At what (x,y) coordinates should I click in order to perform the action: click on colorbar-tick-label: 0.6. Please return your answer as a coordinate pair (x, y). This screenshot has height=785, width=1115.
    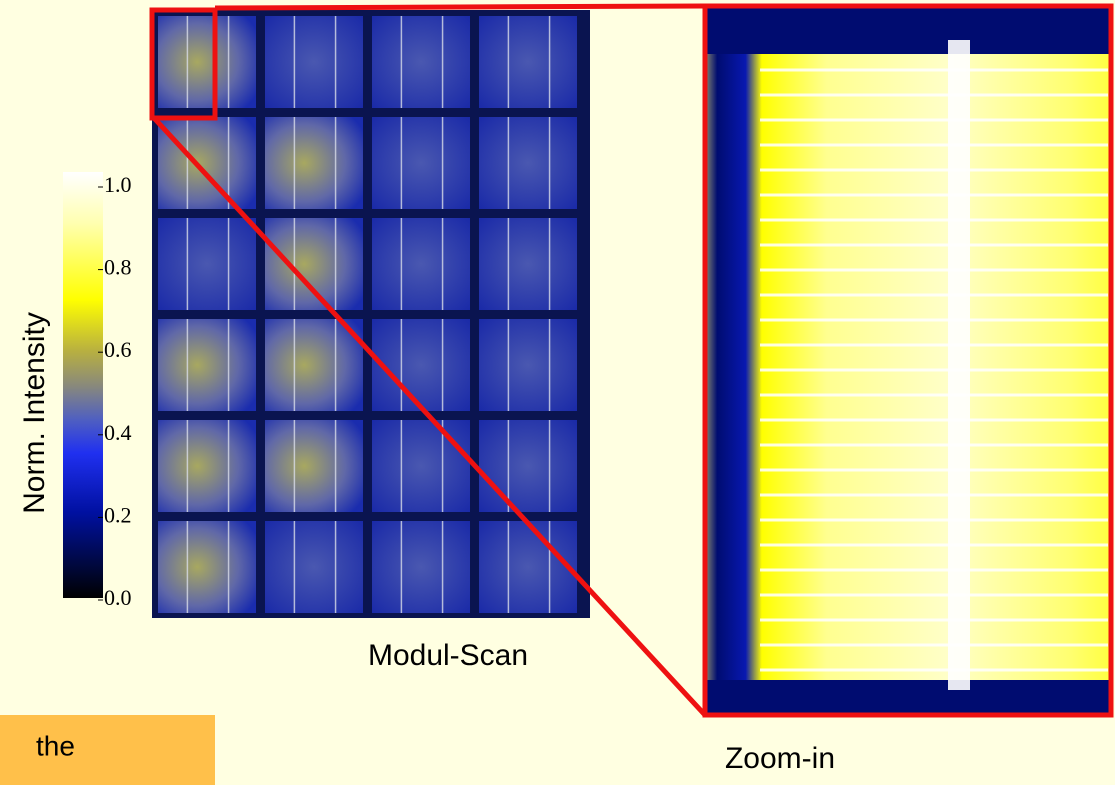
    Looking at the image, I should click on (118, 349).